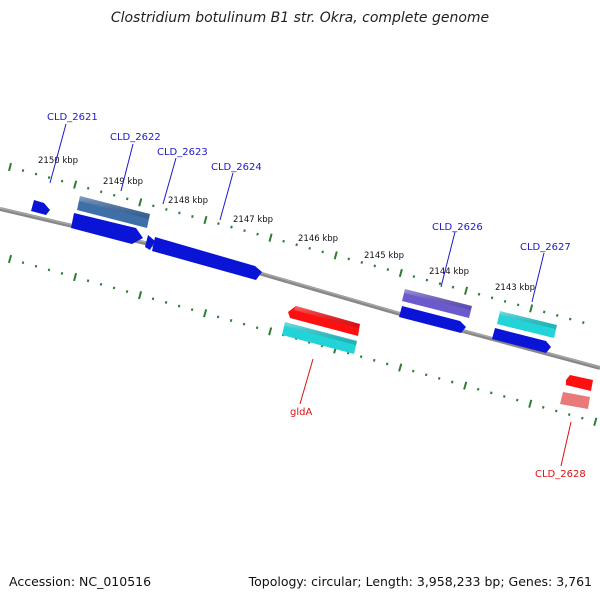 This screenshot has width=600, height=600. I want to click on gene-label: CLD_2621, so click(72, 117).